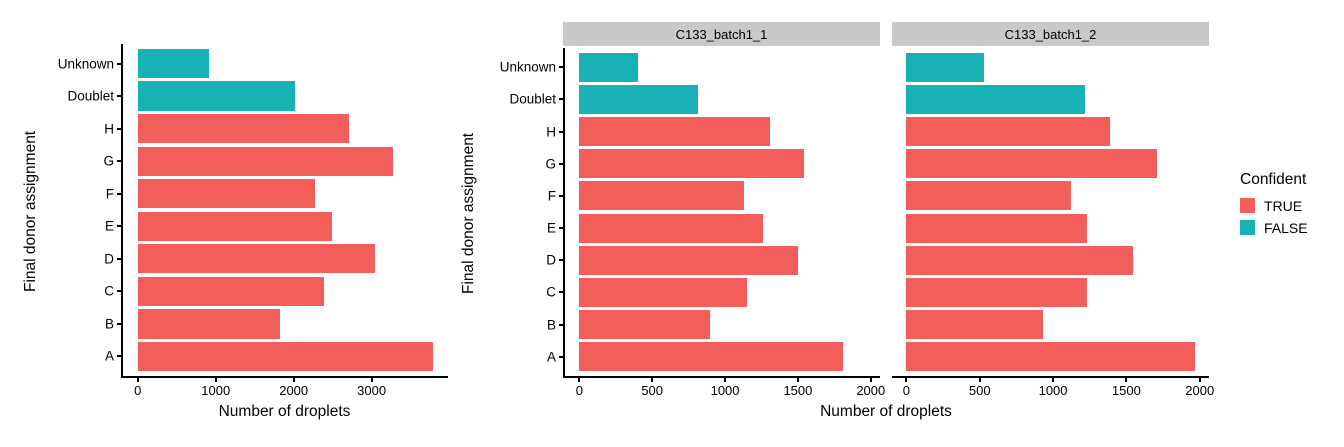  I want to click on x-tick-label: 3000, so click(372, 390).